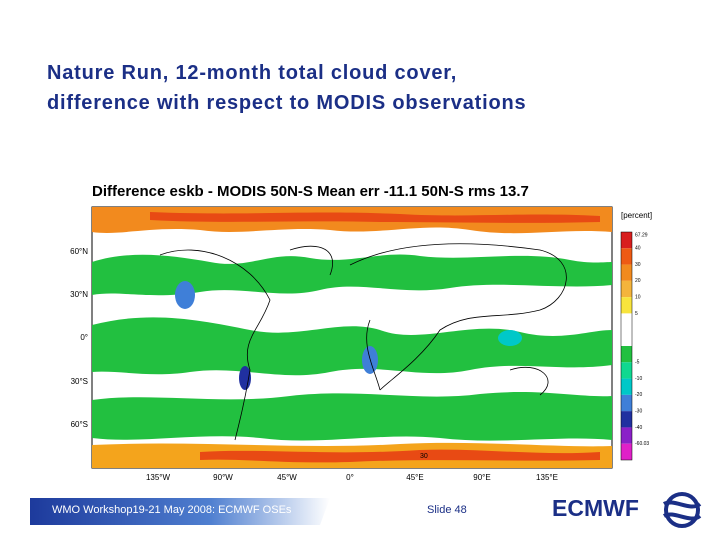  Describe the element at coordinates (595, 508) in the screenshot. I see `logo-text: ECMWF` at that location.